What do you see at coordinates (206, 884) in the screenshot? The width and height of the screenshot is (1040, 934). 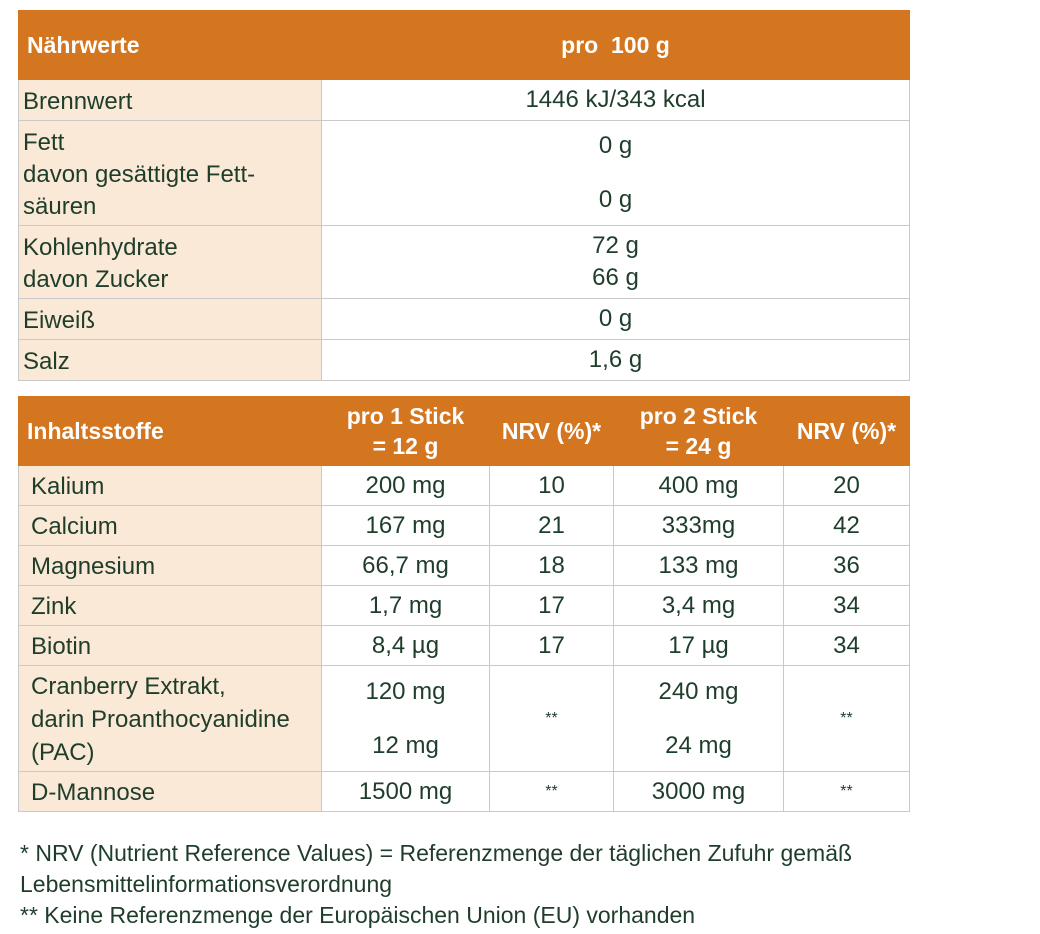 I see `footnote-nrv-cont: Lebensmittelinformationsverordnung` at bounding box center [206, 884].